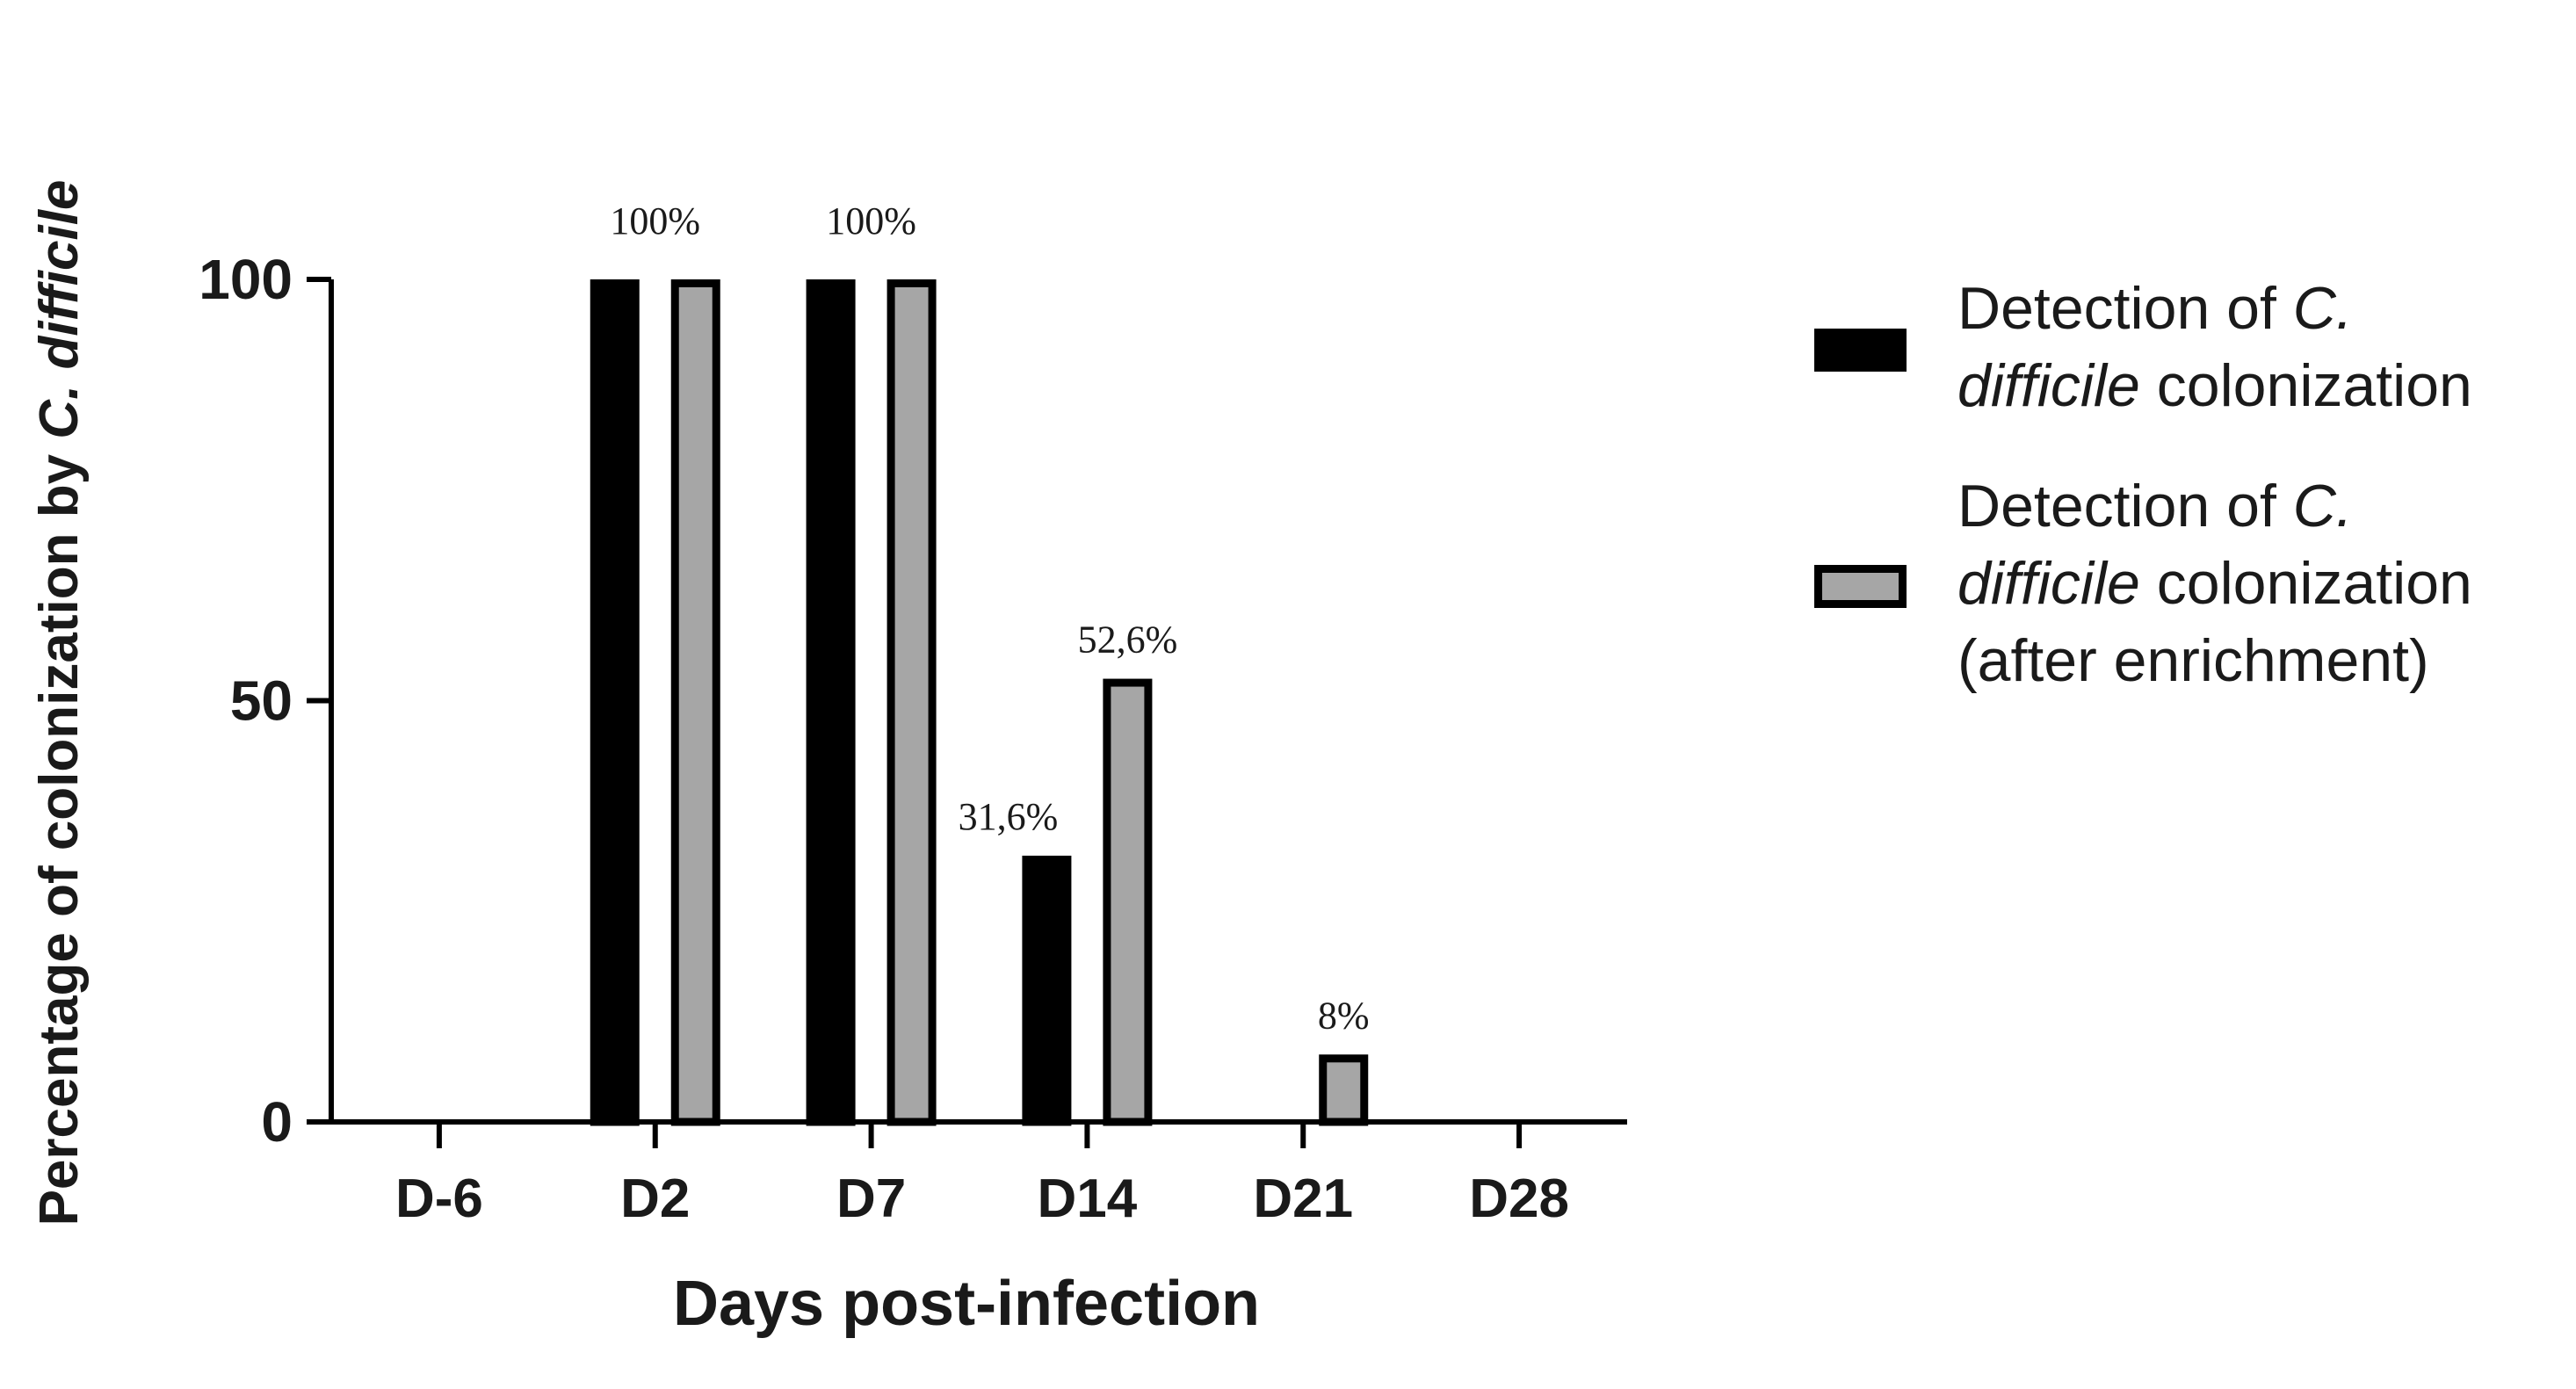 This screenshot has width=2576, height=1389. Describe the element at coordinates (1344, 1015) in the screenshot. I see `data-label: 8%` at that location.